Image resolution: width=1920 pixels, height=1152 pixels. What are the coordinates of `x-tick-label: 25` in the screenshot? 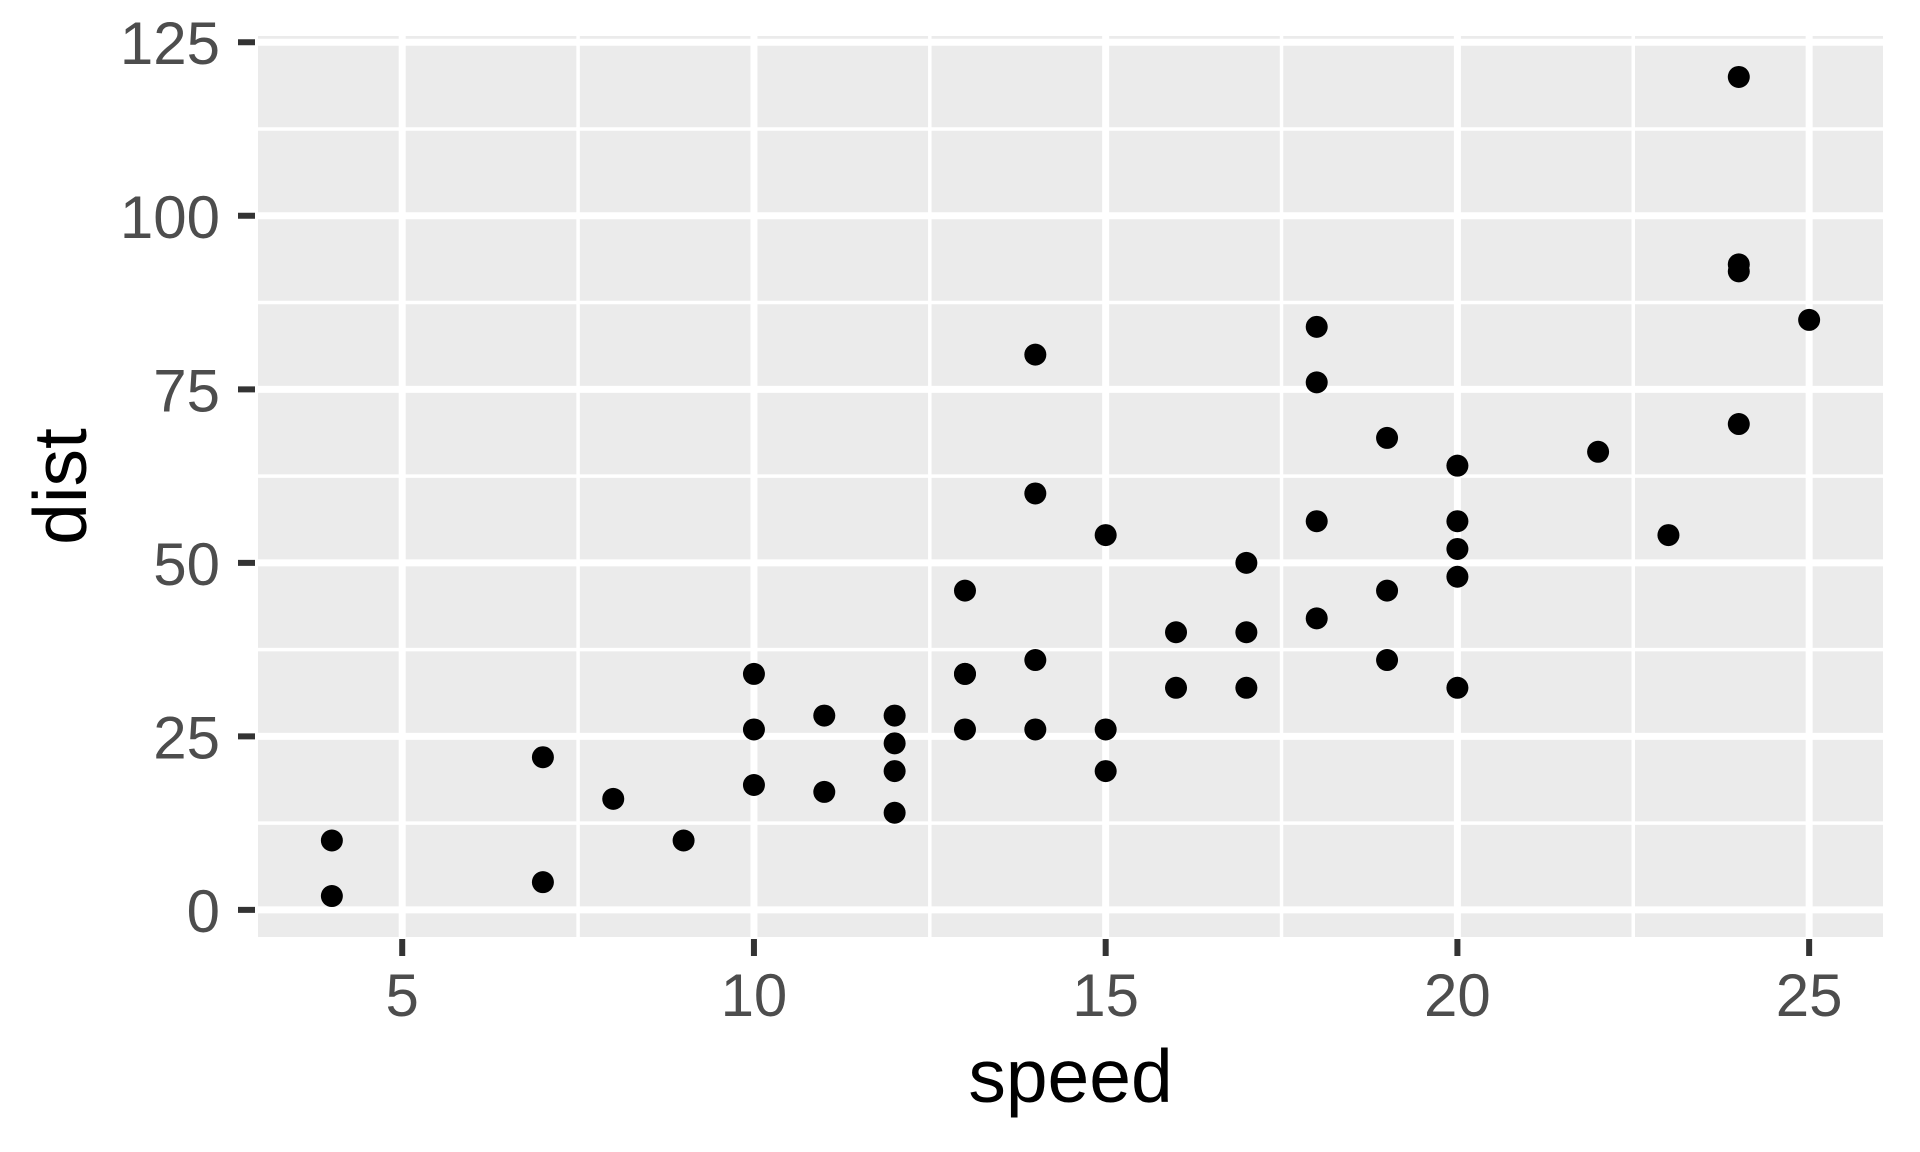 It's located at (1809, 995).